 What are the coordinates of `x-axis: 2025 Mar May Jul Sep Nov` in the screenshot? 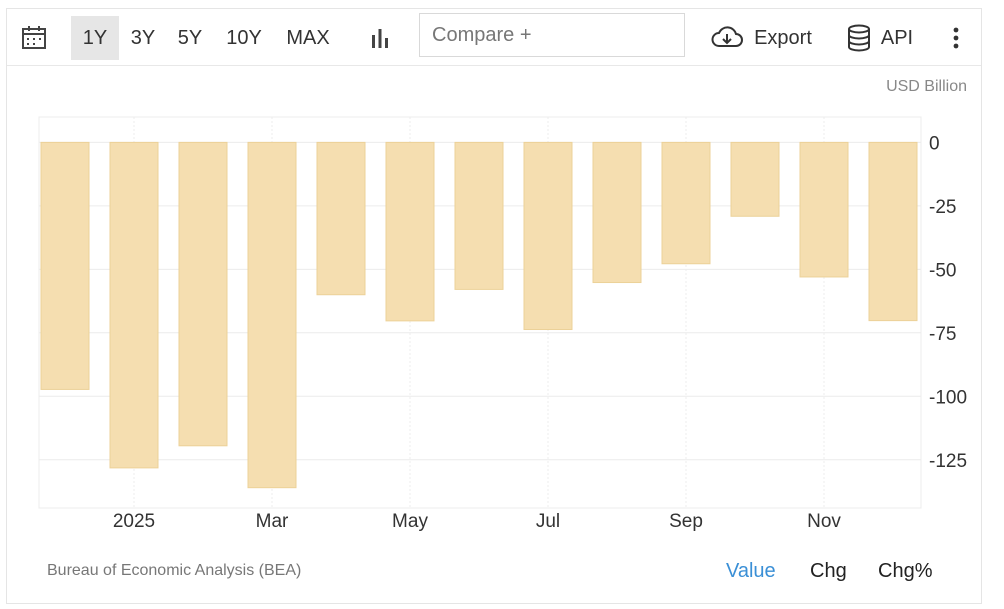 It's located at (477, 521).